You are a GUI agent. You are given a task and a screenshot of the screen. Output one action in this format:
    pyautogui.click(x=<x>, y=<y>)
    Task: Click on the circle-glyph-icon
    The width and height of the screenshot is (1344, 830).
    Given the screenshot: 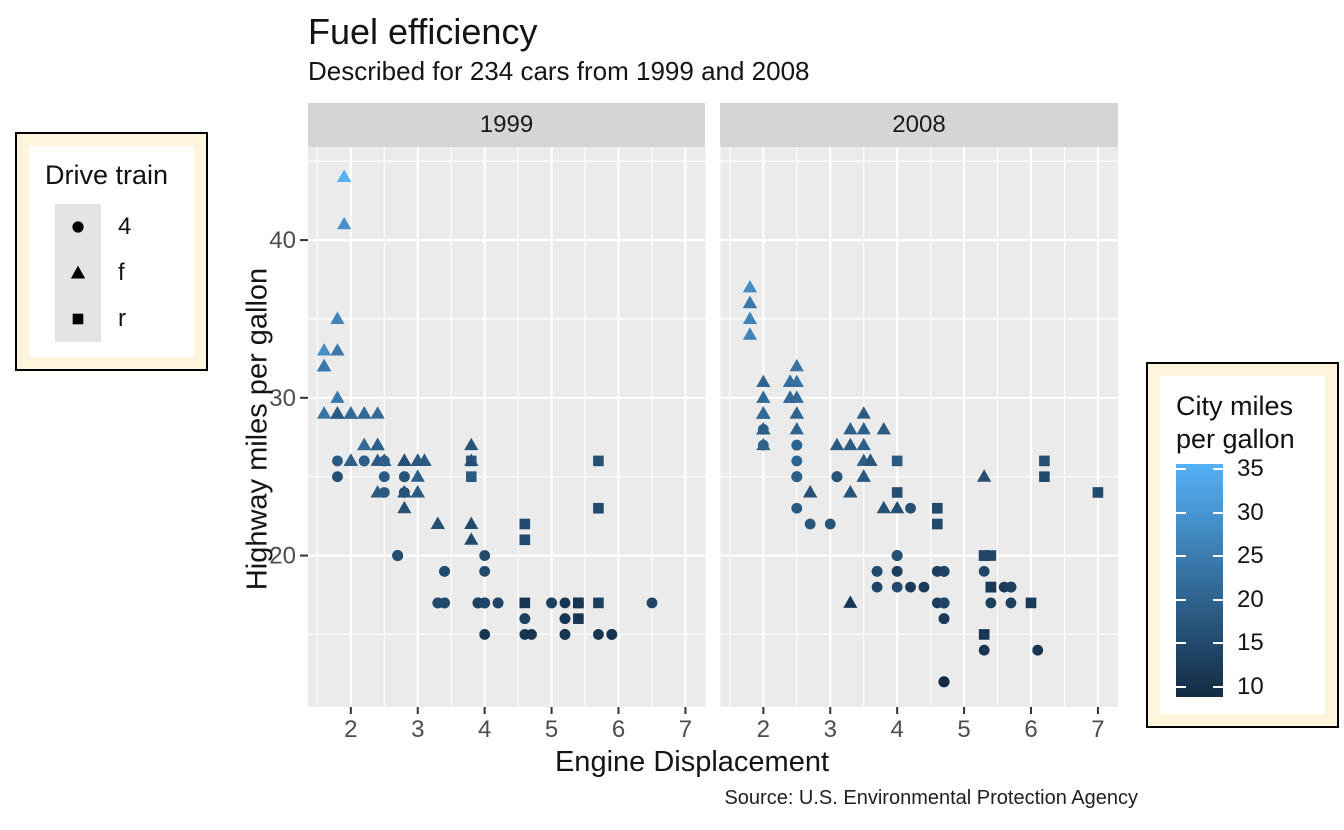 What is the action you would take?
    pyautogui.click(x=78, y=227)
    